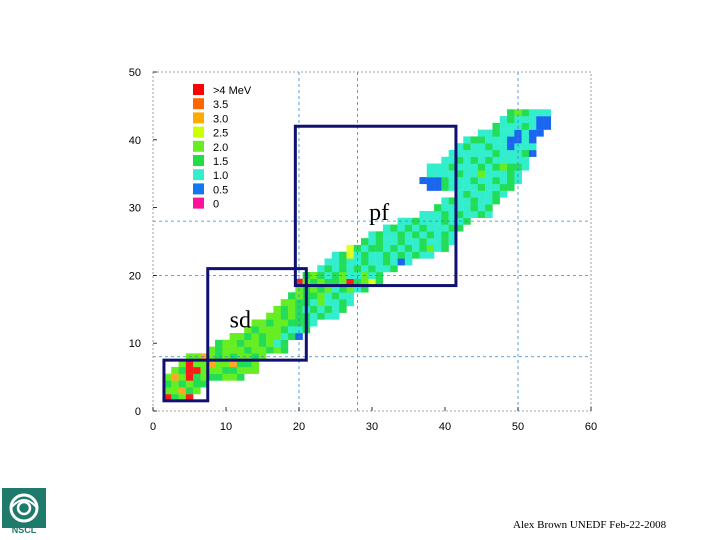 The image size is (720, 540). What do you see at coordinates (198, 104) in the screenshot?
I see `legend-swatch` at bounding box center [198, 104].